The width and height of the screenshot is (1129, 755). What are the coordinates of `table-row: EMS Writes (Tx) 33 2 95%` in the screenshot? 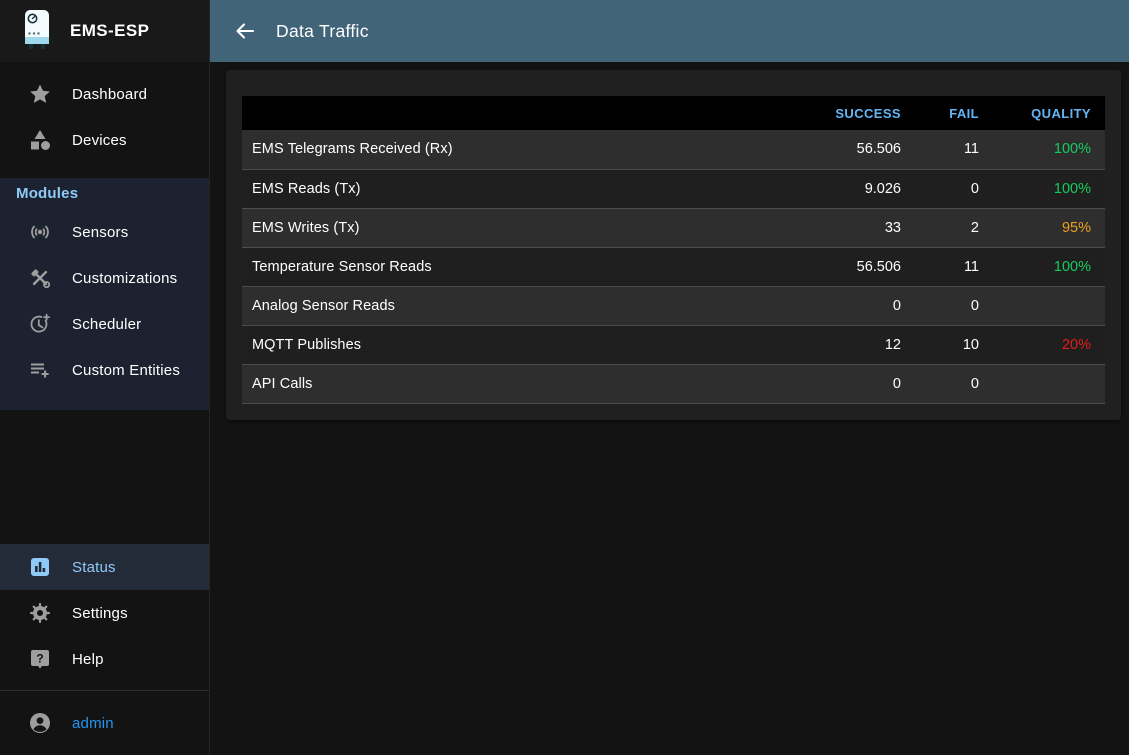 It's located at (673, 227).